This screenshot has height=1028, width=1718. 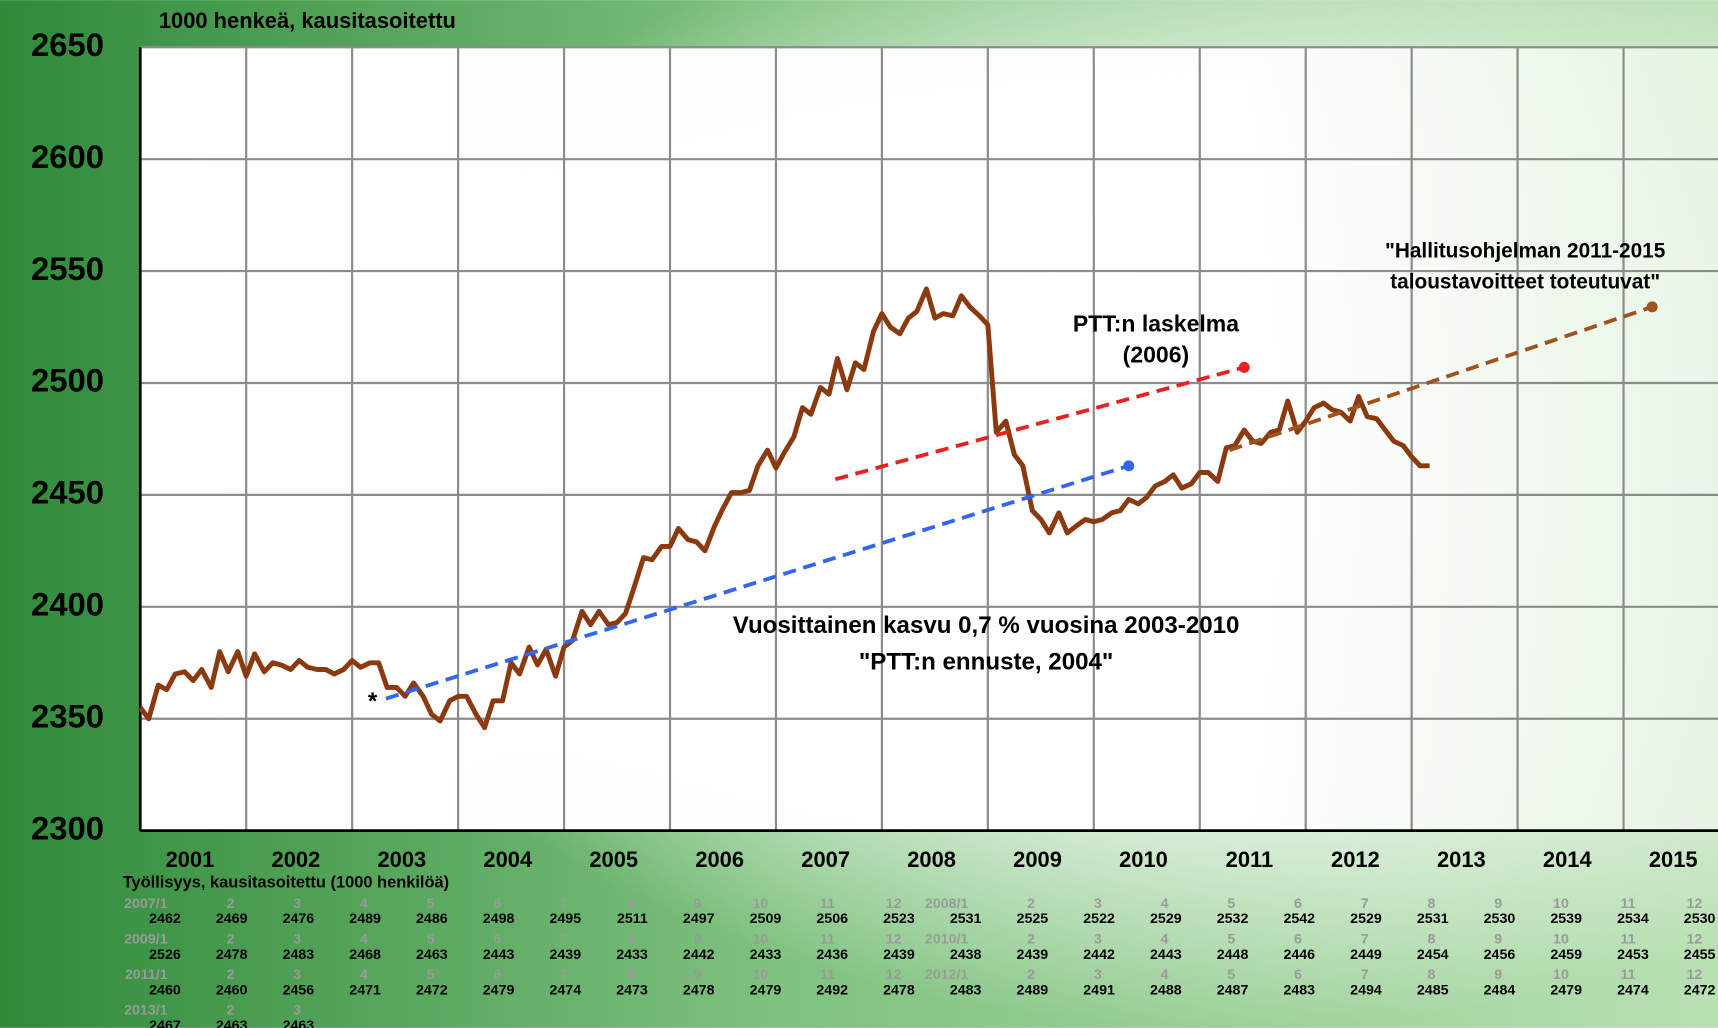 What do you see at coordinates (67, 44) in the screenshot?
I see `y-tick-label: 2650` at bounding box center [67, 44].